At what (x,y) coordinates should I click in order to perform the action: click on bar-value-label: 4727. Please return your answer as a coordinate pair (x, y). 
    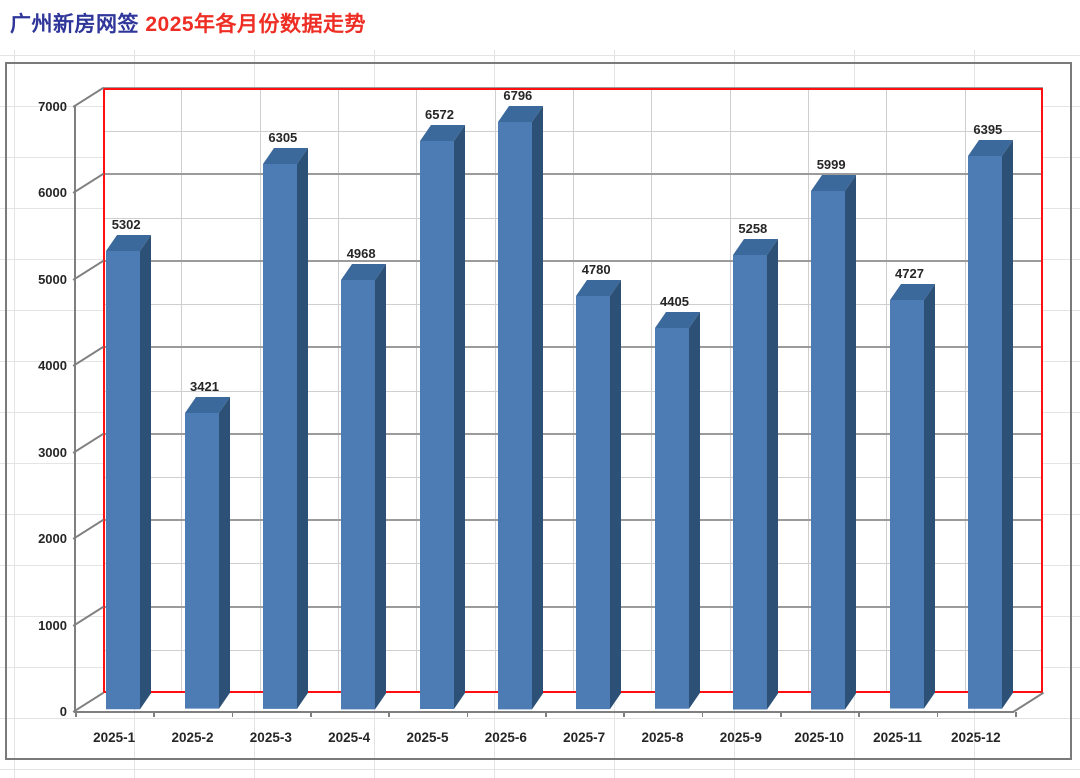
    Looking at the image, I should click on (909, 274).